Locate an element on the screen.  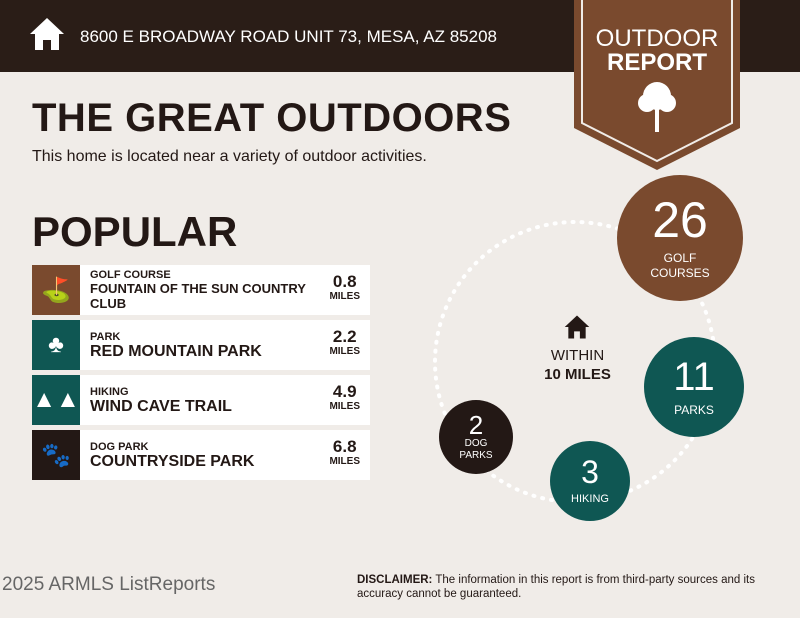
parks-count: 11 PARKS is located at coordinates (694, 387).